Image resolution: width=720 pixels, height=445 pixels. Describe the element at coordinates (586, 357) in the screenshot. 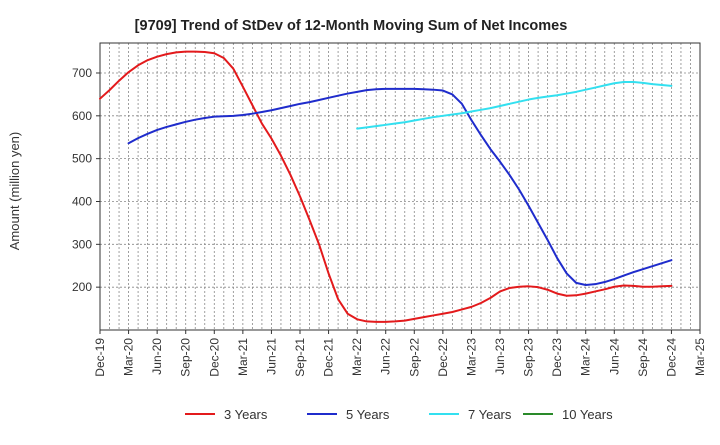

I see `x-tick-label: Mar-24` at that location.